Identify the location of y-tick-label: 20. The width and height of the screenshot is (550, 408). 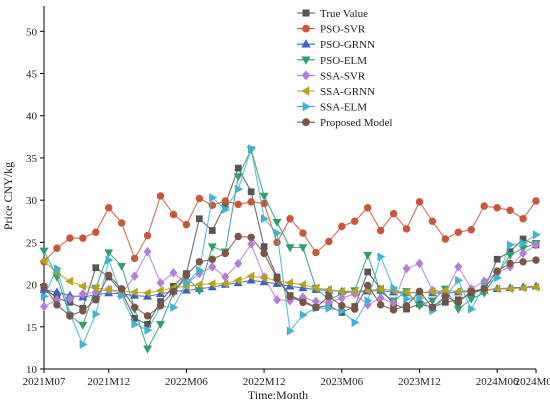
(32, 286).